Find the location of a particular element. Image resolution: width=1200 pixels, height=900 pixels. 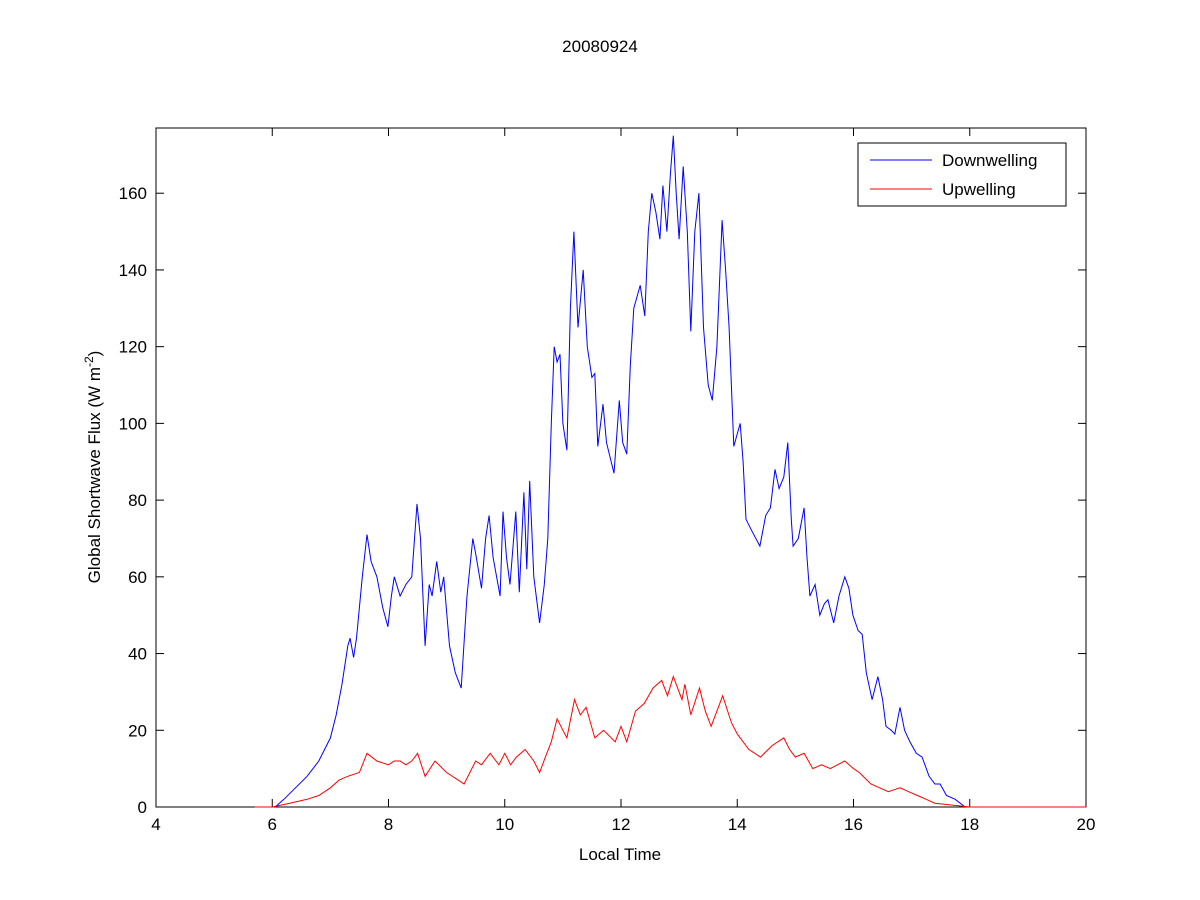

y-tick-label: 100 is located at coordinates (133, 423).